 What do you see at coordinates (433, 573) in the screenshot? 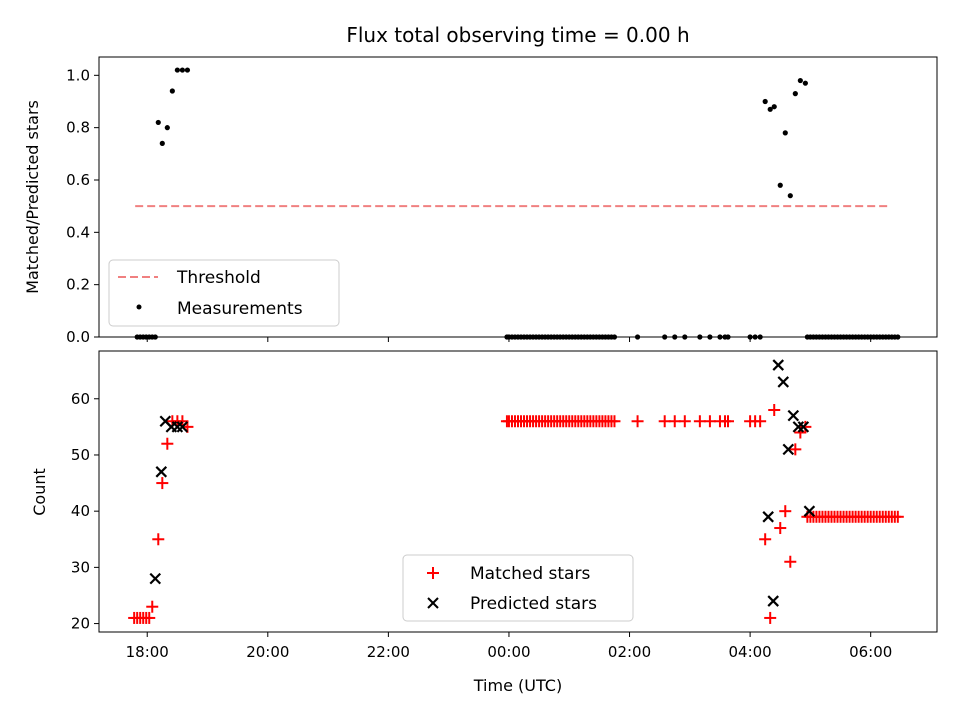
I see `legend-matched-swatch` at bounding box center [433, 573].